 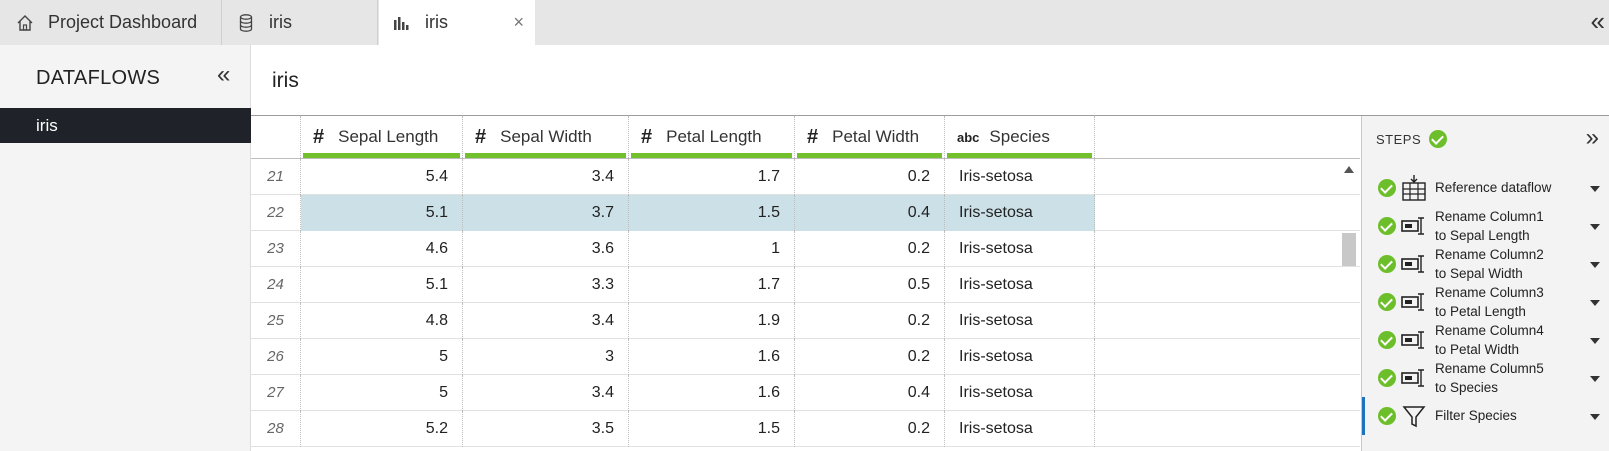 What do you see at coordinates (382, 137) in the screenshot?
I see `column-header-sepal-length: # Sepal Length` at bounding box center [382, 137].